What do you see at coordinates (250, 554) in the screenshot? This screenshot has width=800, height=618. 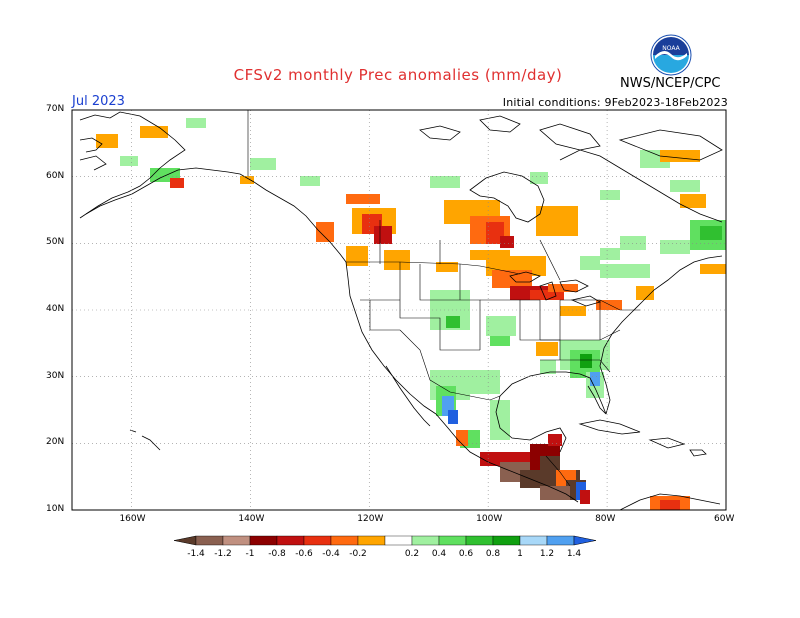 I see `colorbar-label: -1` at bounding box center [250, 554].